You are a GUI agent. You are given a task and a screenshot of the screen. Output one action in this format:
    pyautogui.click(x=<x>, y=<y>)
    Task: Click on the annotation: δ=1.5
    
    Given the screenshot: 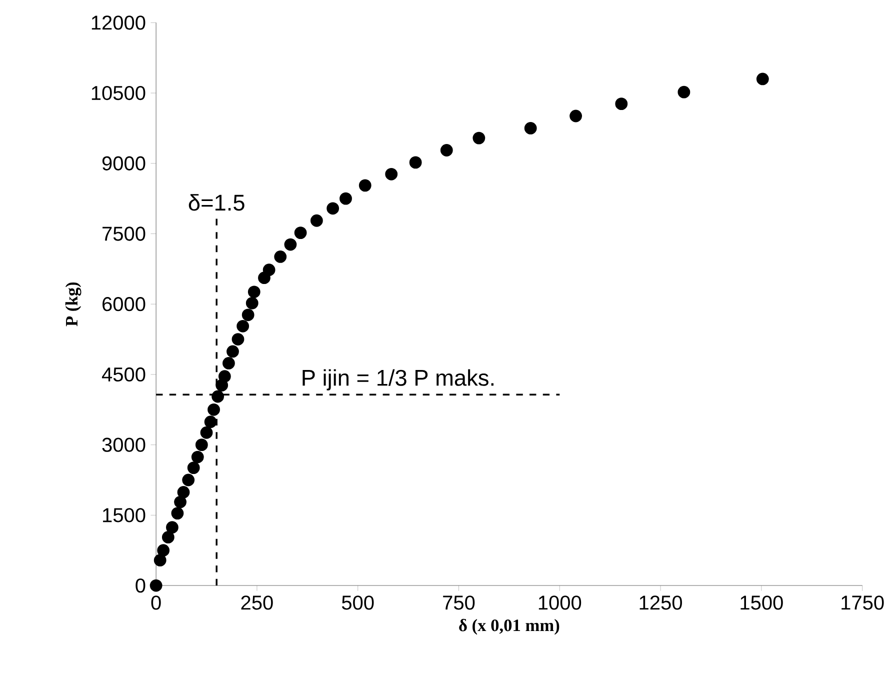 What is the action you would take?
    pyautogui.click(x=216, y=202)
    